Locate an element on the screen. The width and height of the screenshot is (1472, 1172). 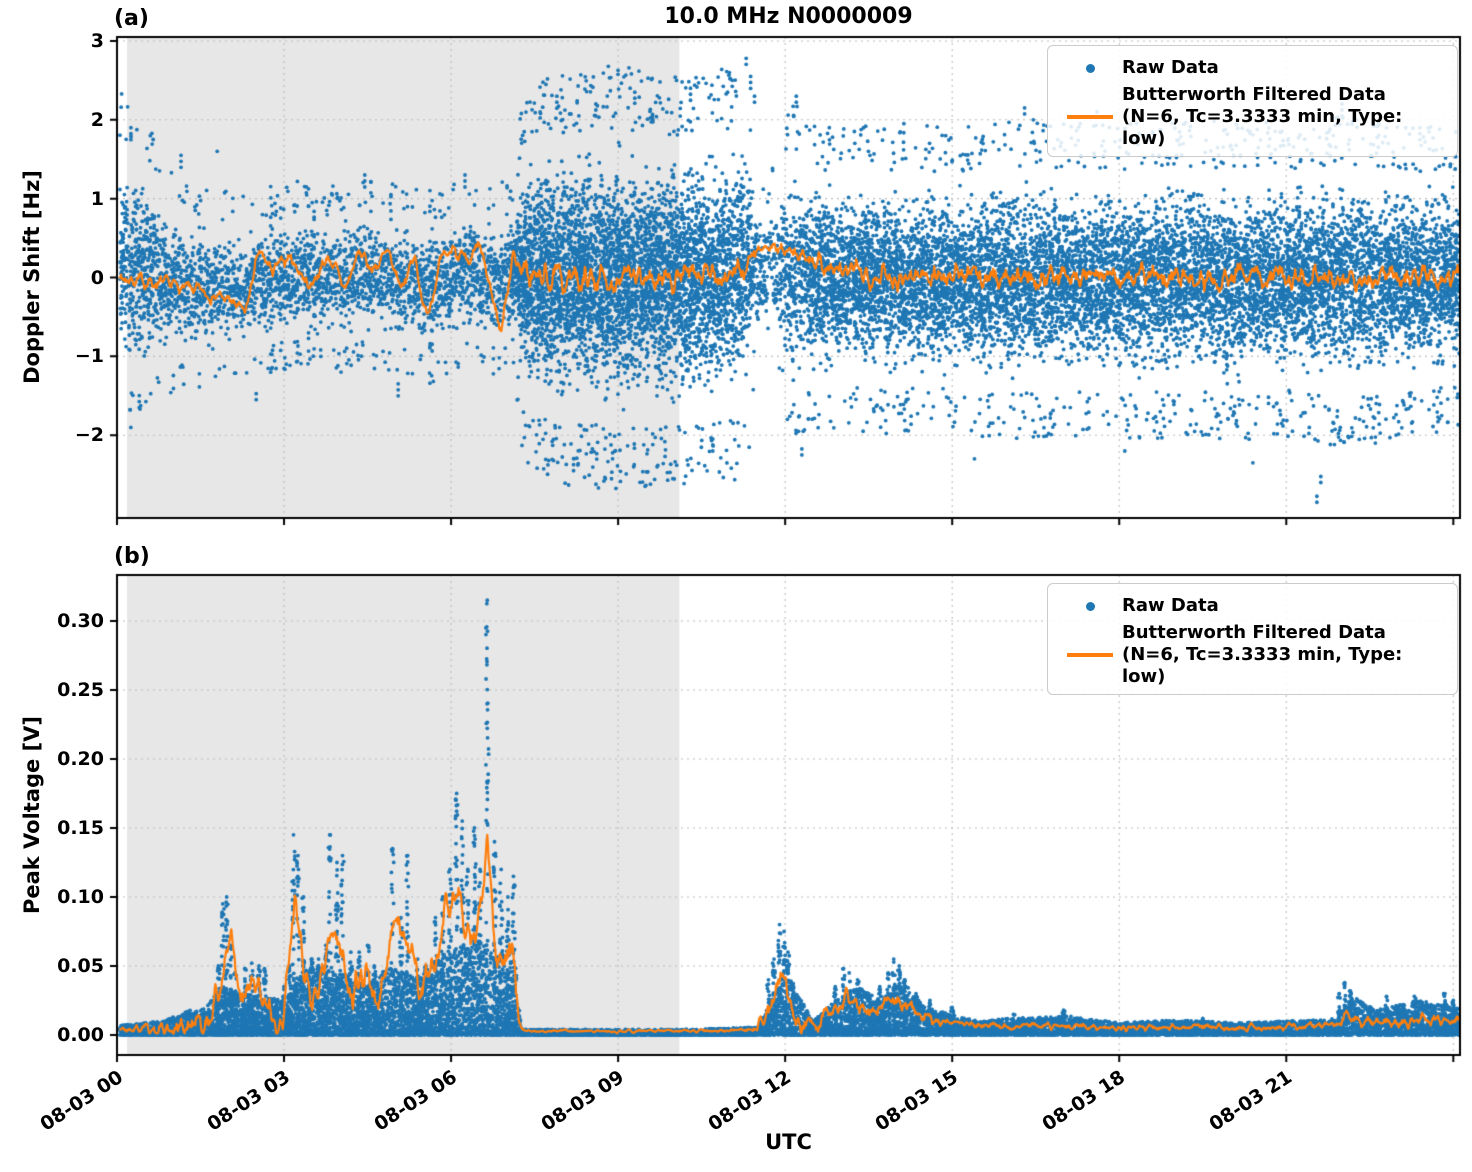
y-tick-label-a: 1 is located at coordinates (97, 198).